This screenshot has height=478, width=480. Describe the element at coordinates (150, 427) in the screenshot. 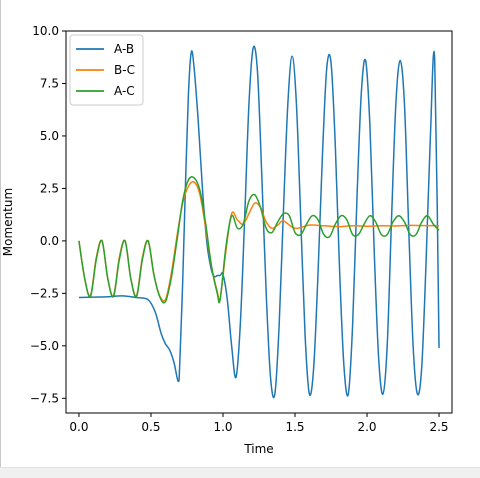

I see `x-tick-label: 0.5` at that location.